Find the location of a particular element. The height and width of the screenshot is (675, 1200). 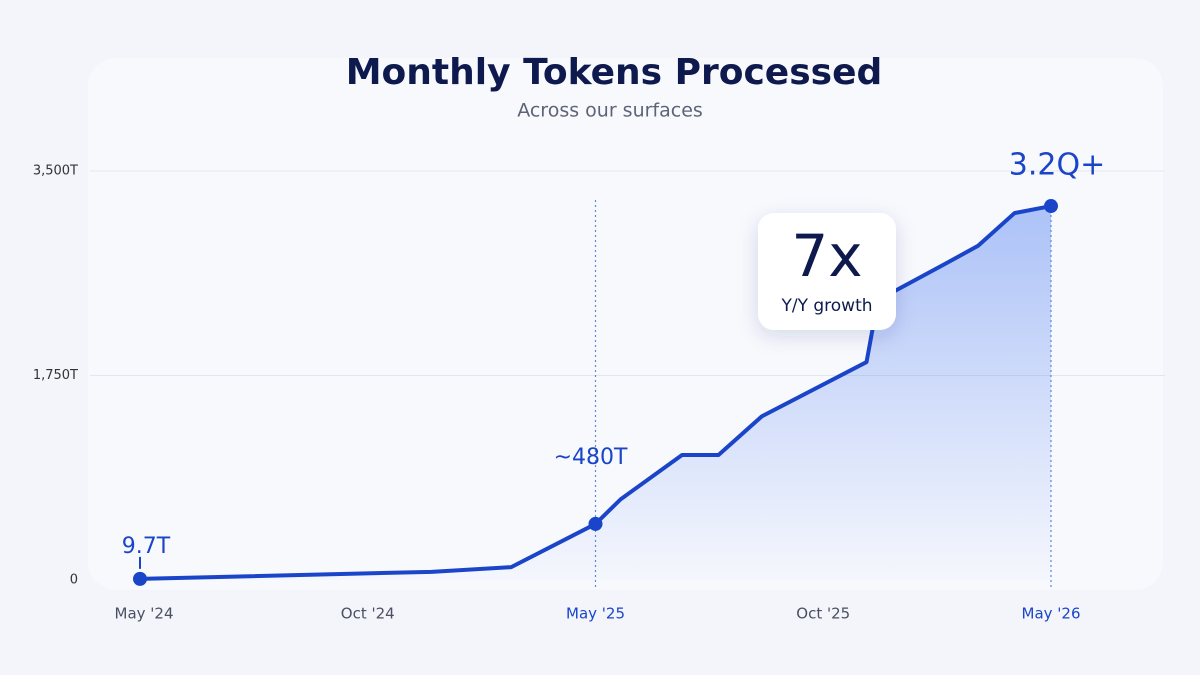

chart-title: Monthly Tokens Processed is located at coordinates (614, 72).